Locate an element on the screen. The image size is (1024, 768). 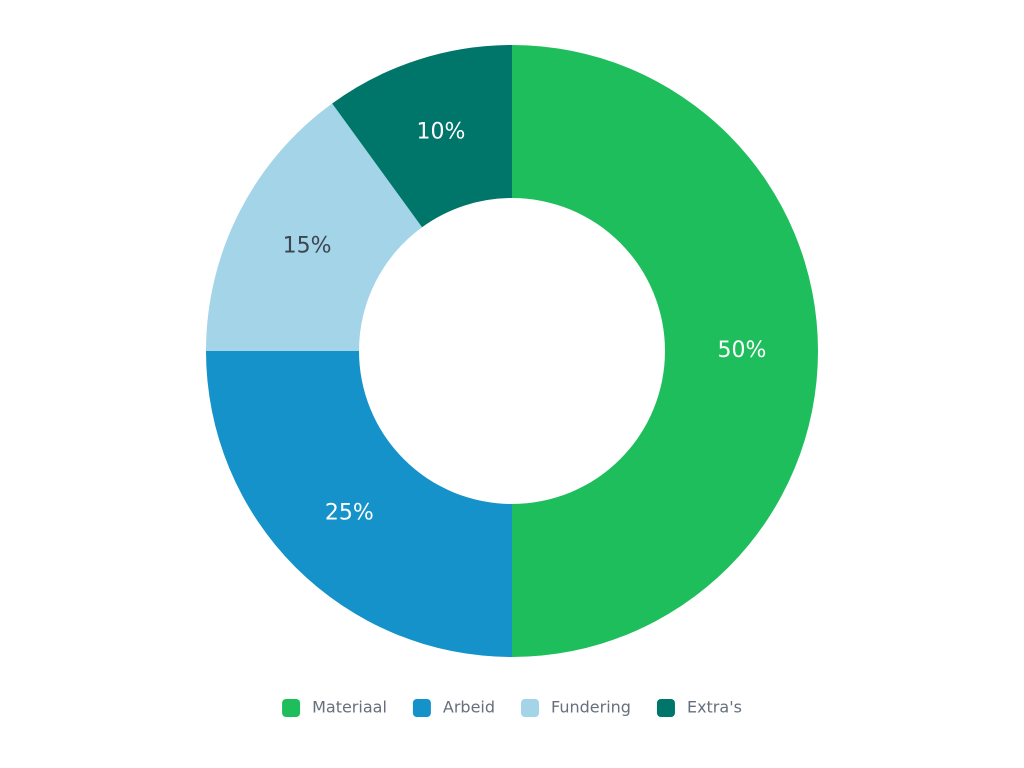
legend-label: Materiaal is located at coordinates (349, 707).